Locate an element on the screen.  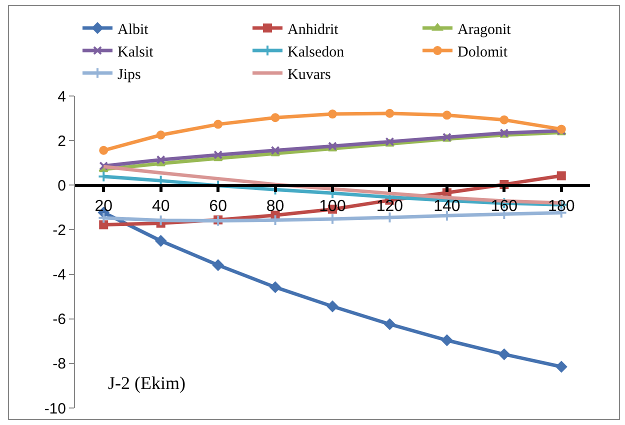
y-tick-label: 0 is located at coordinates (62, 185).